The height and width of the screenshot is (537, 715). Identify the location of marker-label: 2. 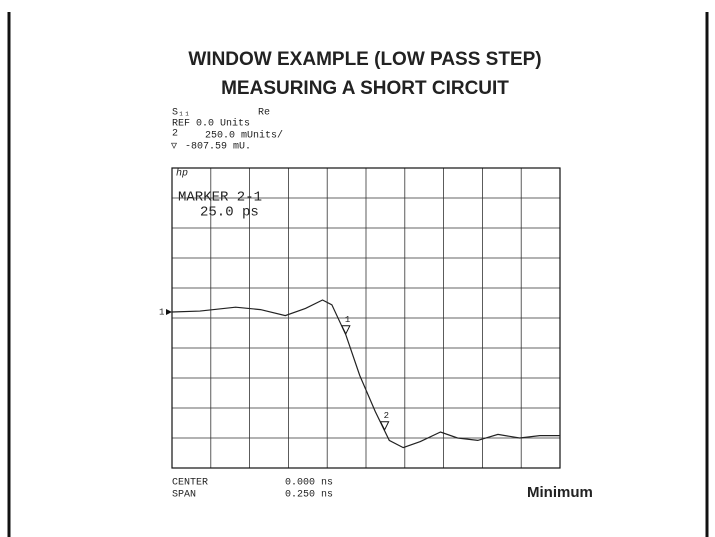
(386, 416).